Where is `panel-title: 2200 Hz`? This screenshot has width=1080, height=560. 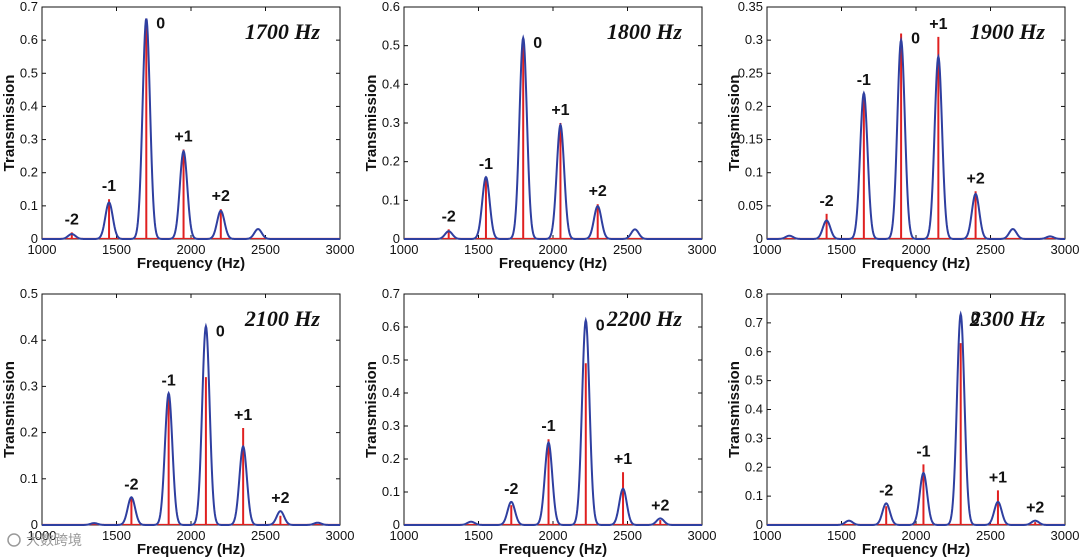 panel-title: 2200 Hz is located at coordinates (644, 318).